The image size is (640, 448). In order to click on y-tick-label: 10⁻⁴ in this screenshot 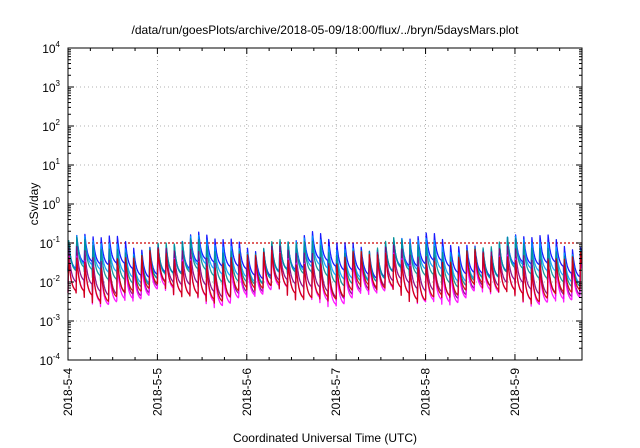, I will do `click(50, 360)`.